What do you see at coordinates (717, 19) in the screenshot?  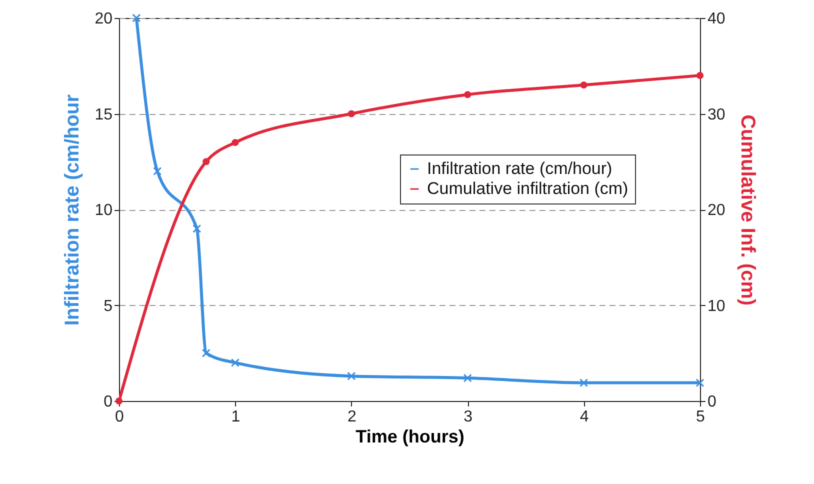 I see `y2-tick-label: 40` at bounding box center [717, 19].